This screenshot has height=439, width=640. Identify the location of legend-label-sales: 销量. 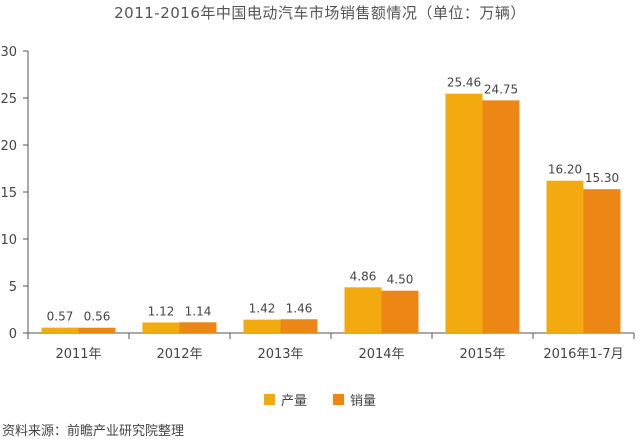
(363, 401).